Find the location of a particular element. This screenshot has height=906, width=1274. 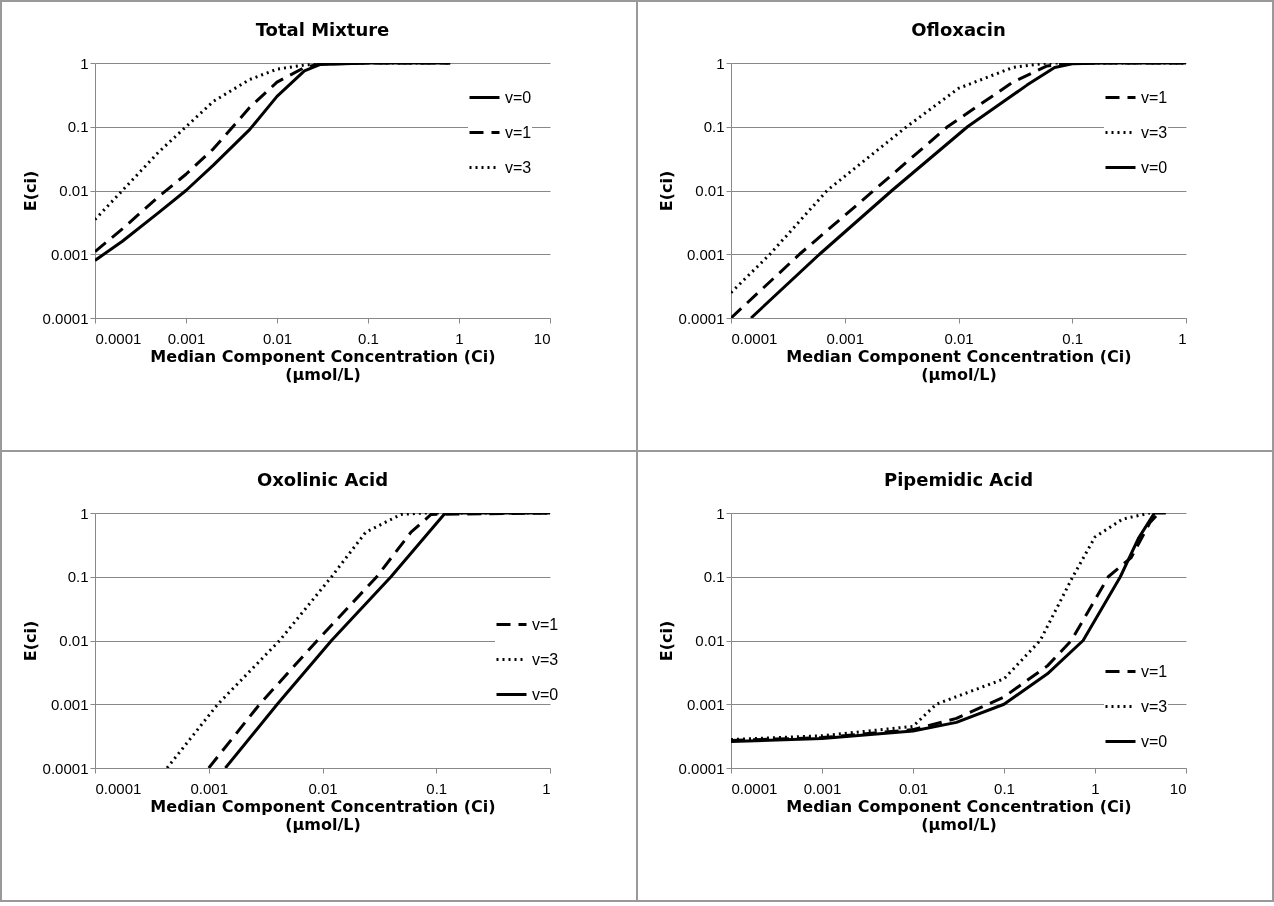

chart-title: Pipemidic Acid is located at coordinates (958, 479).